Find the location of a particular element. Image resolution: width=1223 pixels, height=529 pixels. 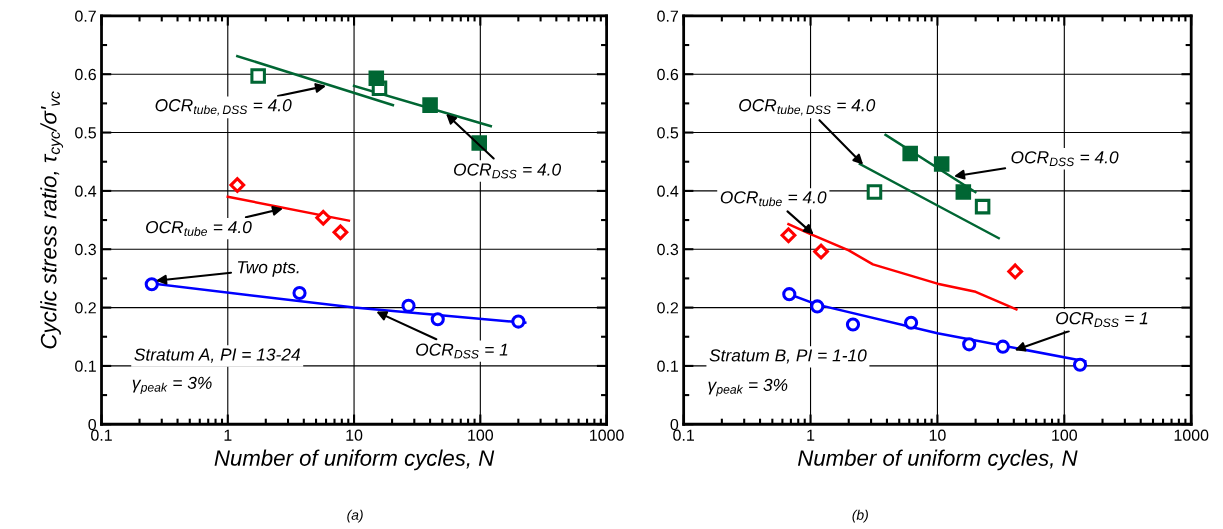

text: (a) is located at coordinates (355, 516).